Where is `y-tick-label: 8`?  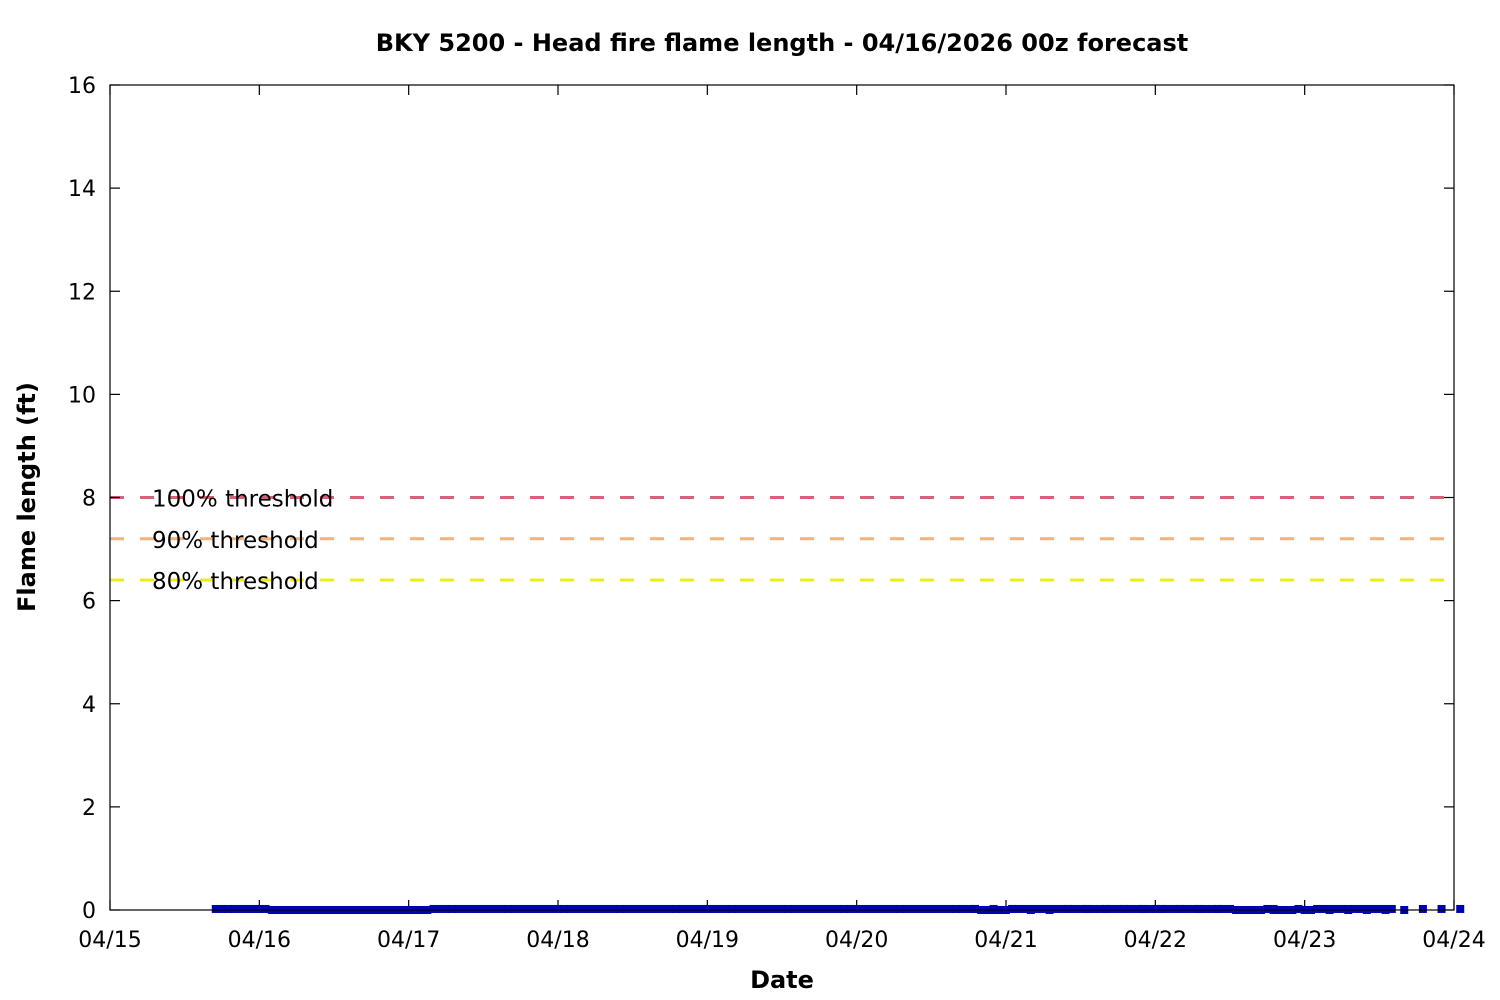 y-tick-label: 8 is located at coordinates (89, 499).